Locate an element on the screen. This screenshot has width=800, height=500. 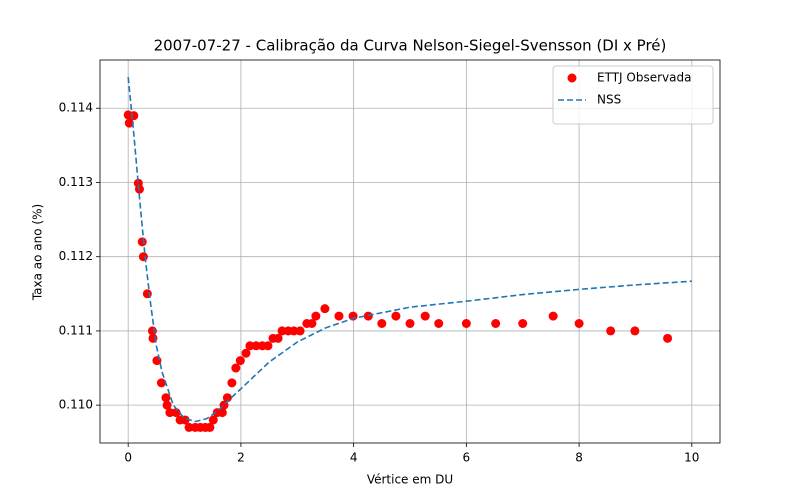
legend: ETTJ Observada NSS is located at coordinates (633, 95).